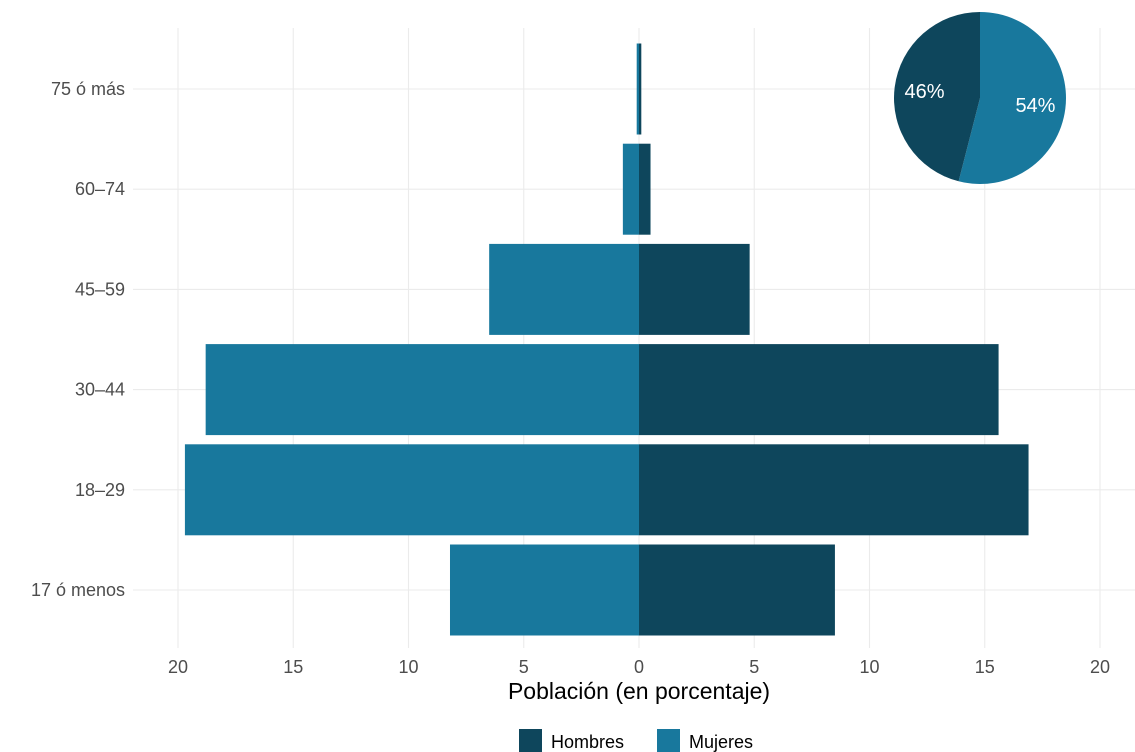  What do you see at coordinates (100, 189) in the screenshot?
I see `y-tick-label: 60–74` at bounding box center [100, 189].